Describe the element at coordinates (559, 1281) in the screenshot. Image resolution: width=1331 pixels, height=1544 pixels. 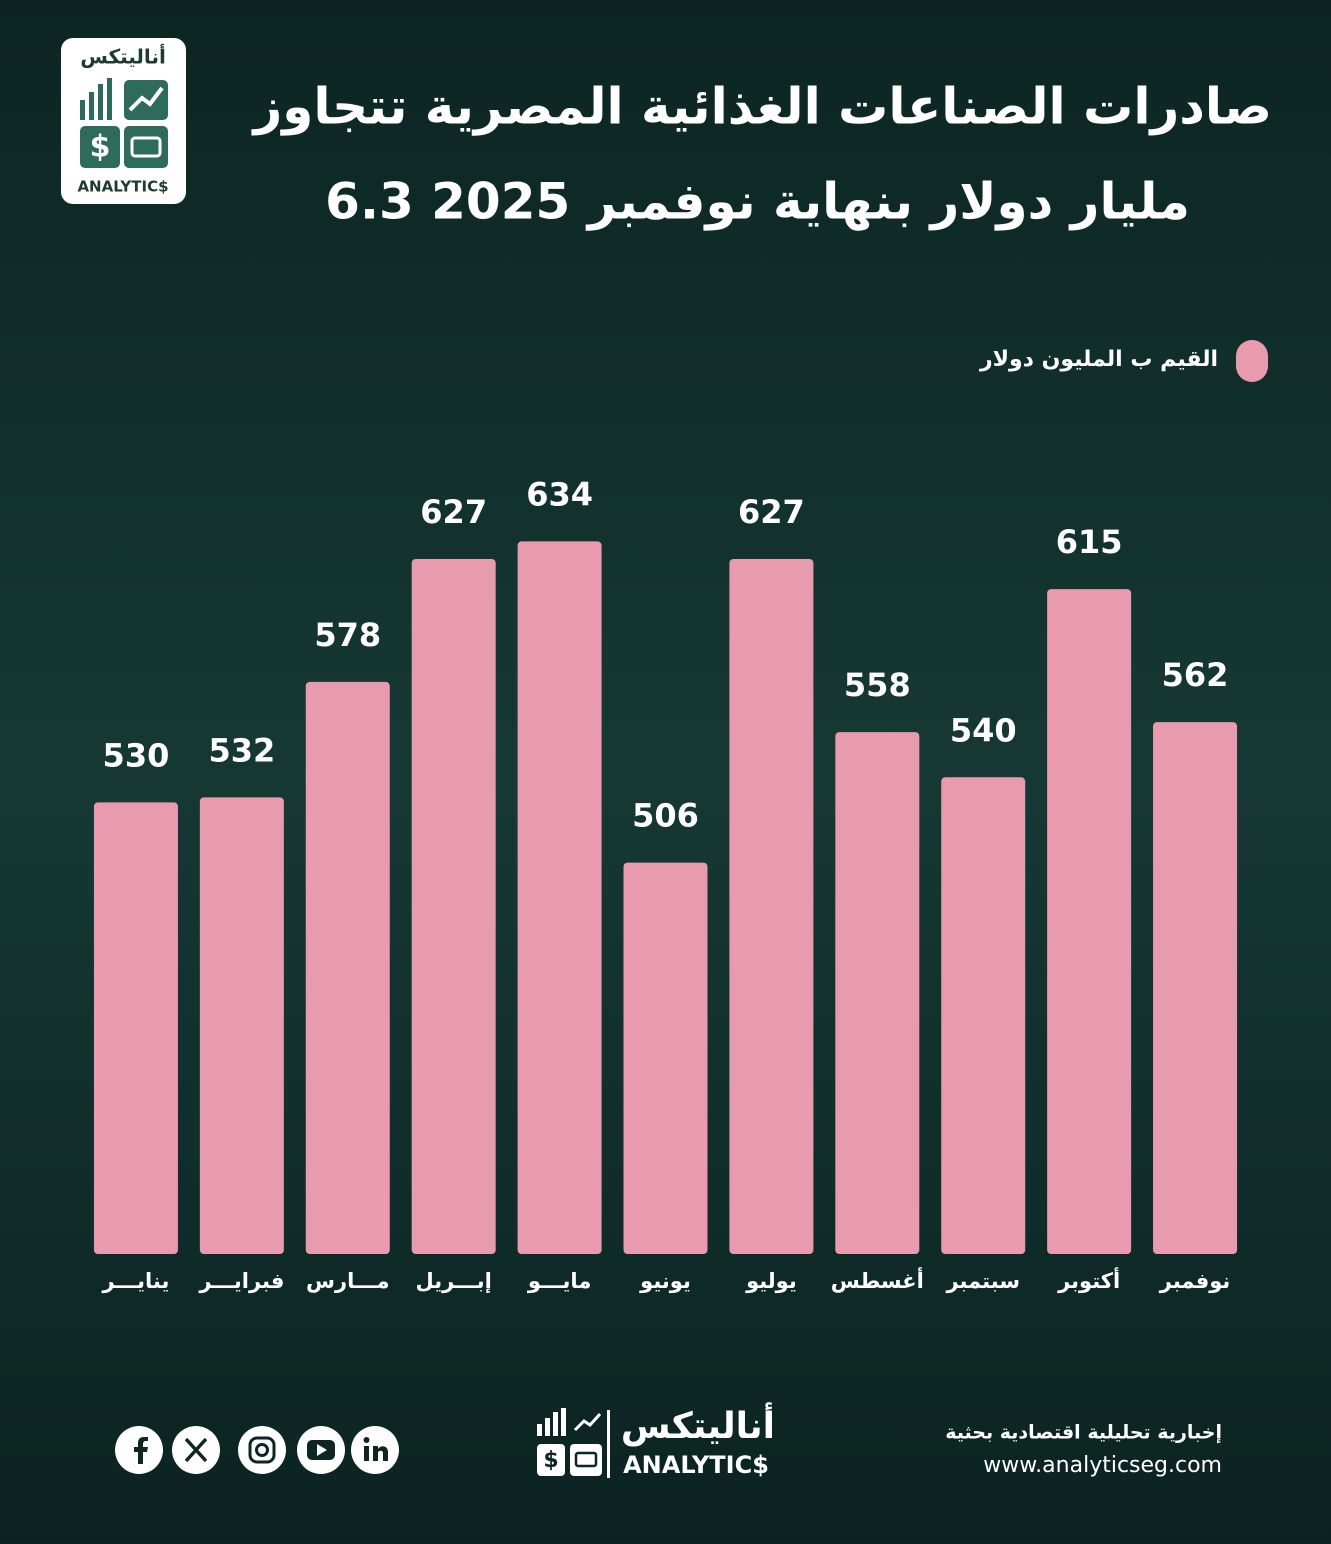
I see `x-tick-label: مايـــو` at that location.